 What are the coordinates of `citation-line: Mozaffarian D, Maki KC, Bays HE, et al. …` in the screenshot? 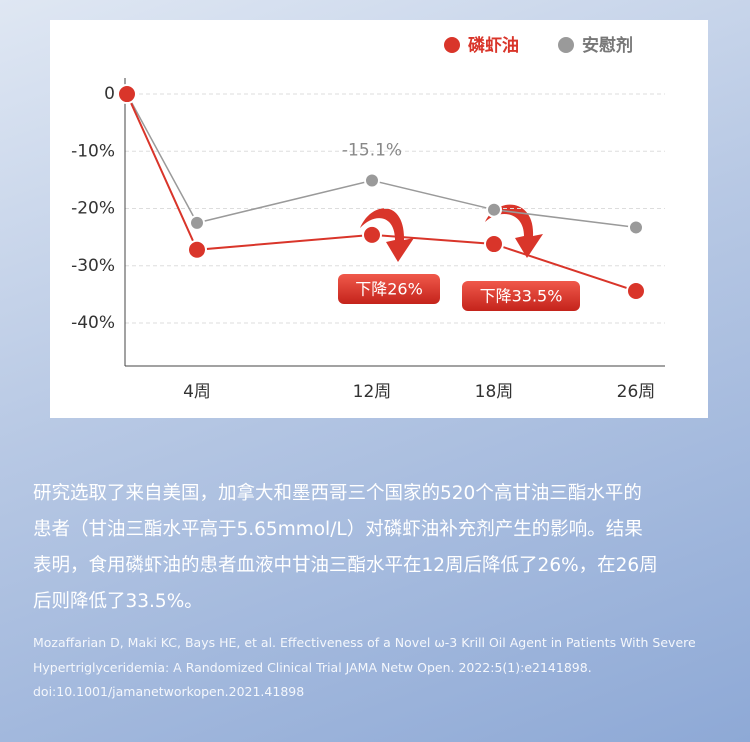 It's located at (364, 642).